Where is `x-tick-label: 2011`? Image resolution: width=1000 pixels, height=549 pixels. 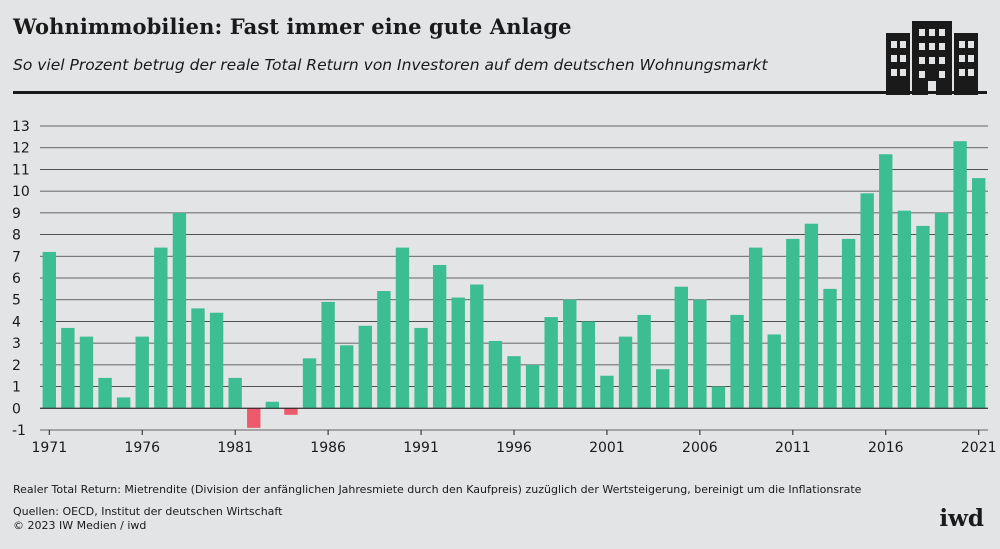 x-tick-label: 2011 is located at coordinates (793, 448).